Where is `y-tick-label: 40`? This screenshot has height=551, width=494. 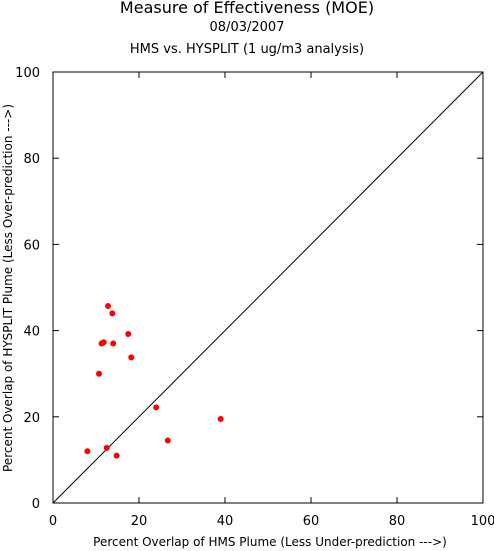
y-tick-label: 40 is located at coordinates (31, 332).